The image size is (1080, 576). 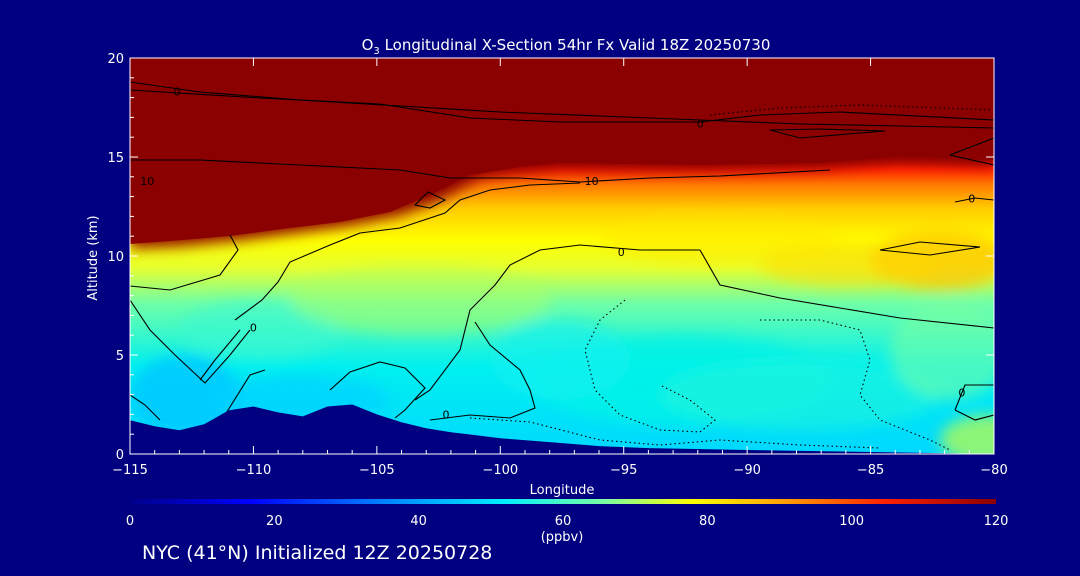 I want to click on colorbar-tick-label: 20, so click(x=274, y=521).